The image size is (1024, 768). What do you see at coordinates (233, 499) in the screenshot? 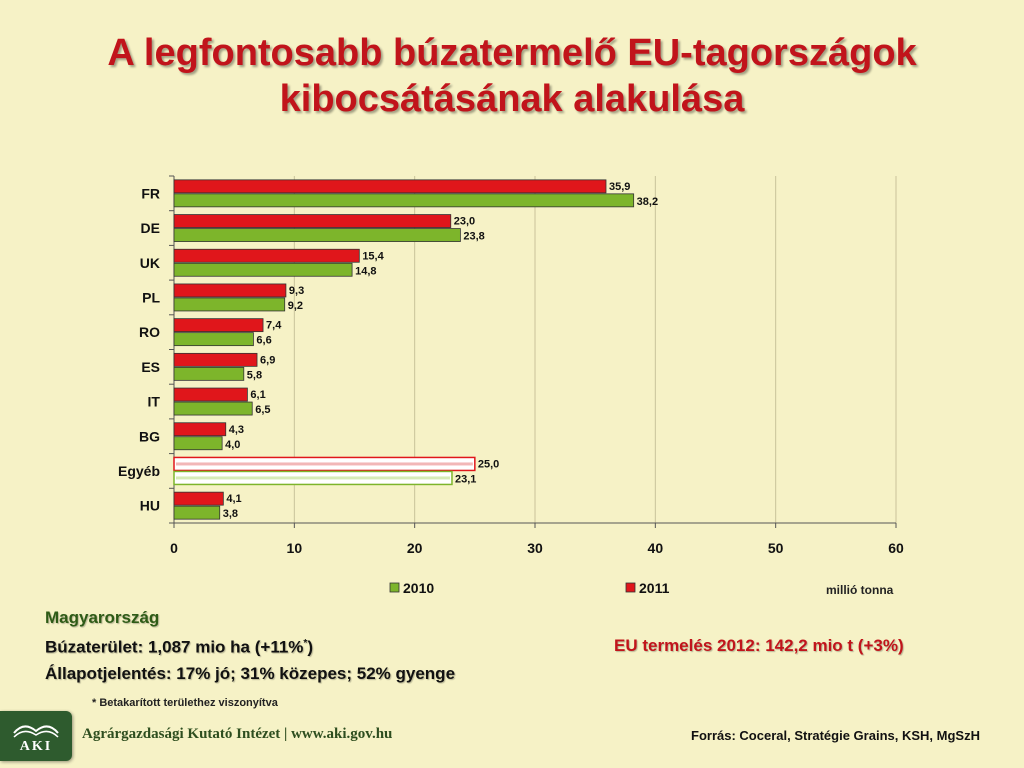
I see `data-label-2011: 4,1` at bounding box center [233, 499].